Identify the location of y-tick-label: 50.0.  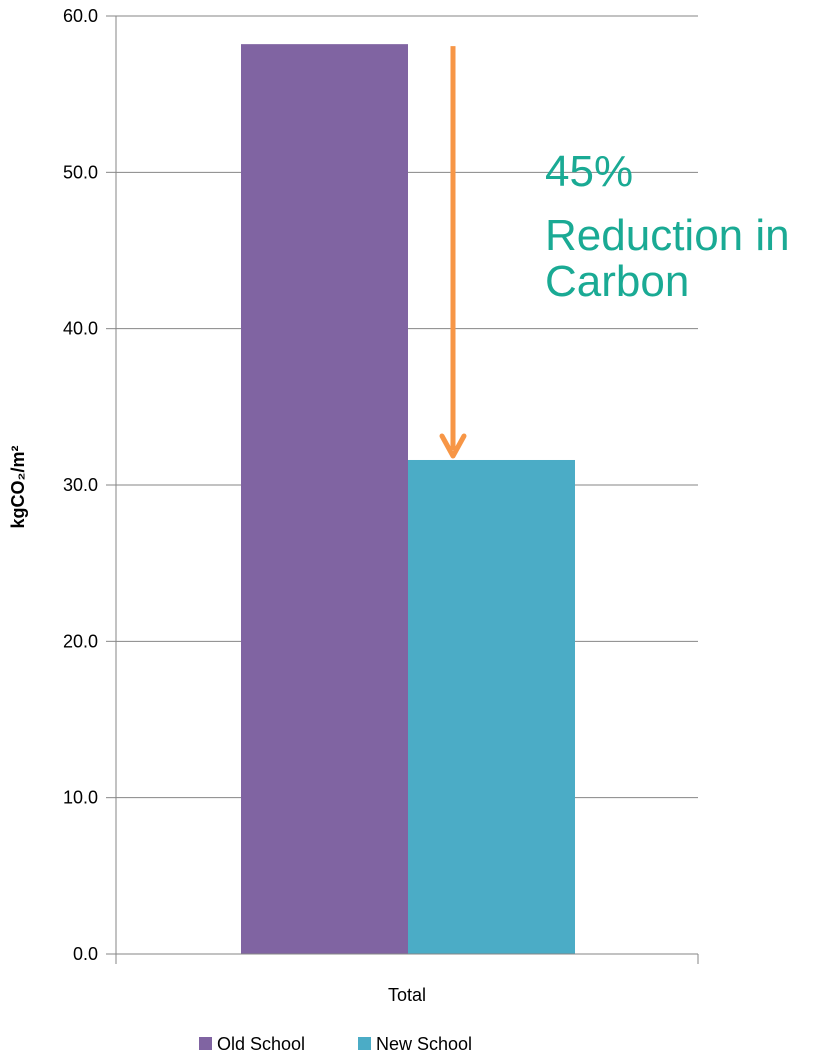
(80, 172).